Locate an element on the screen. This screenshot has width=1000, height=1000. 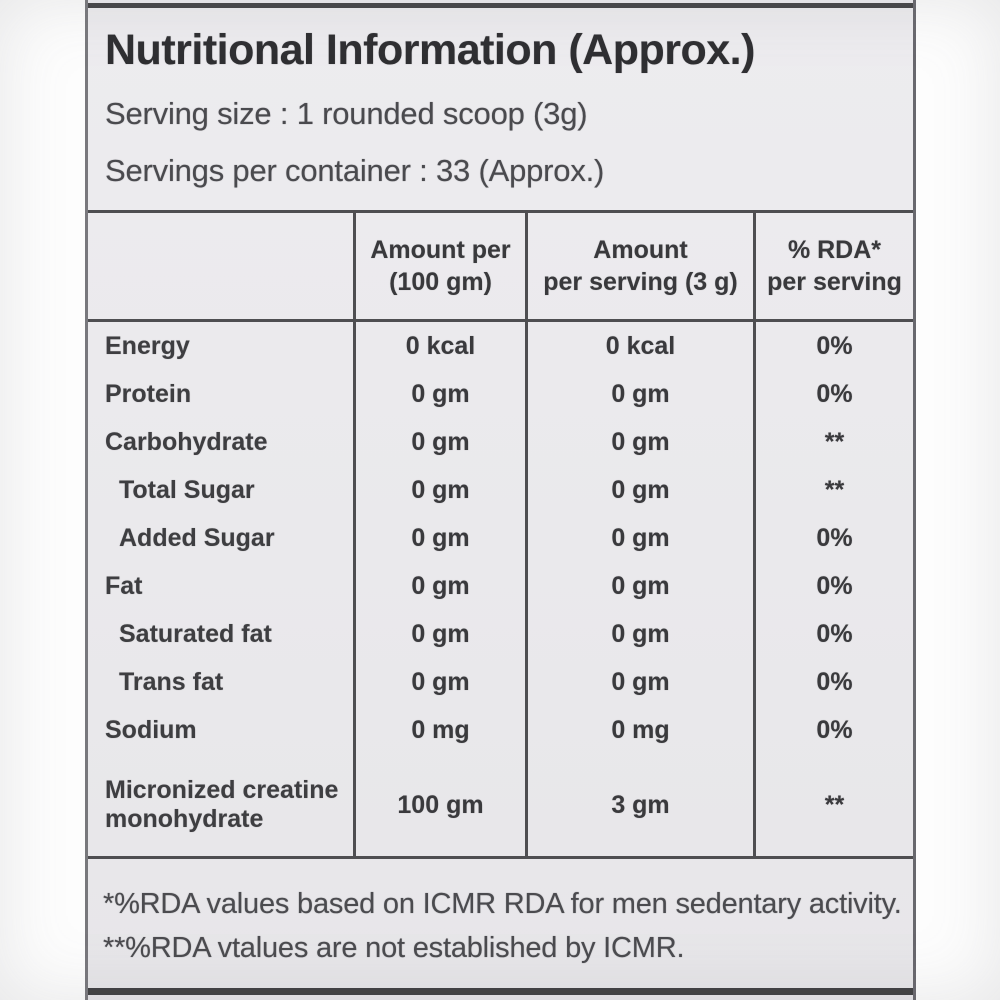
header-line: % RDA* is located at coordinates (834, 250).